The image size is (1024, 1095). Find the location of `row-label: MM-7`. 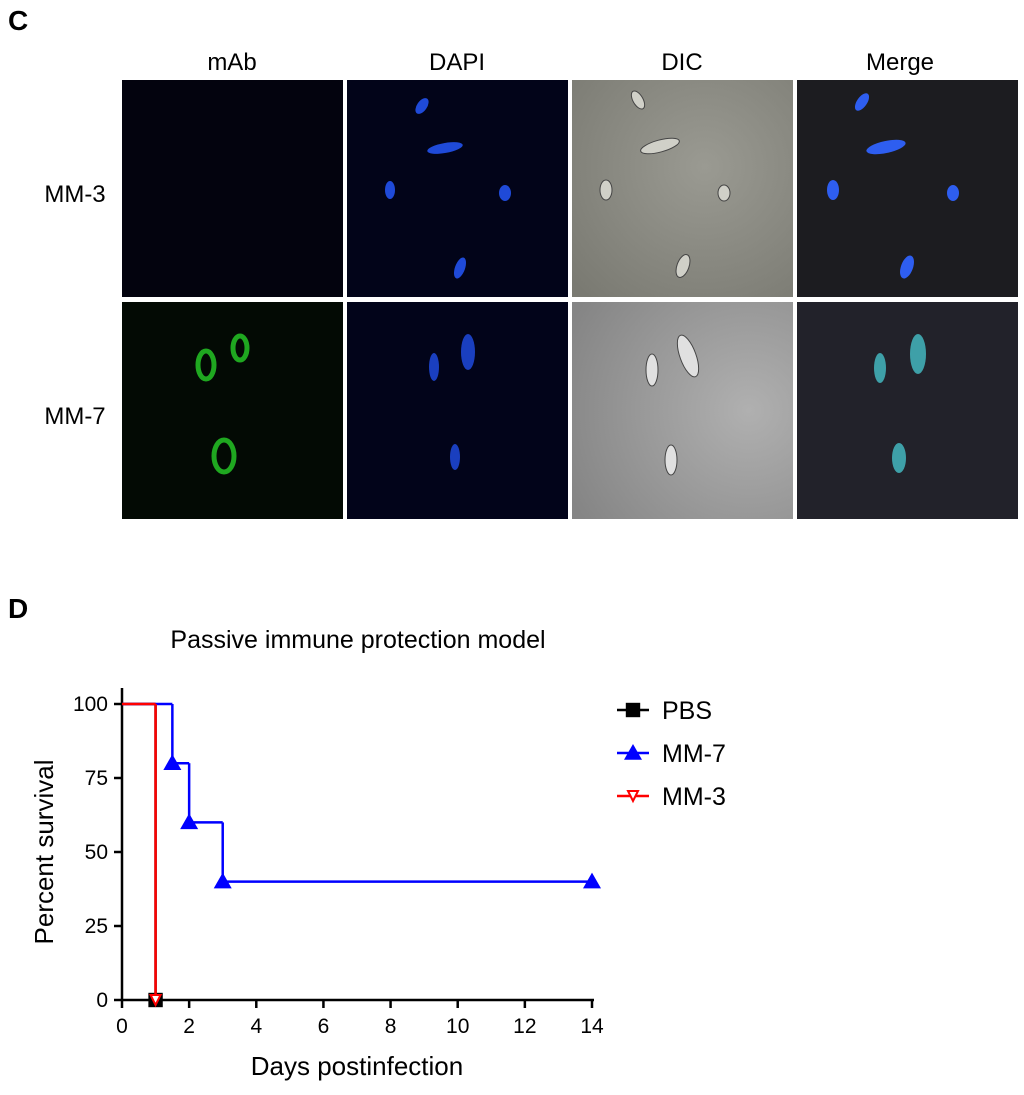

row-label: MM-7 is located at coordinates (74, 416).